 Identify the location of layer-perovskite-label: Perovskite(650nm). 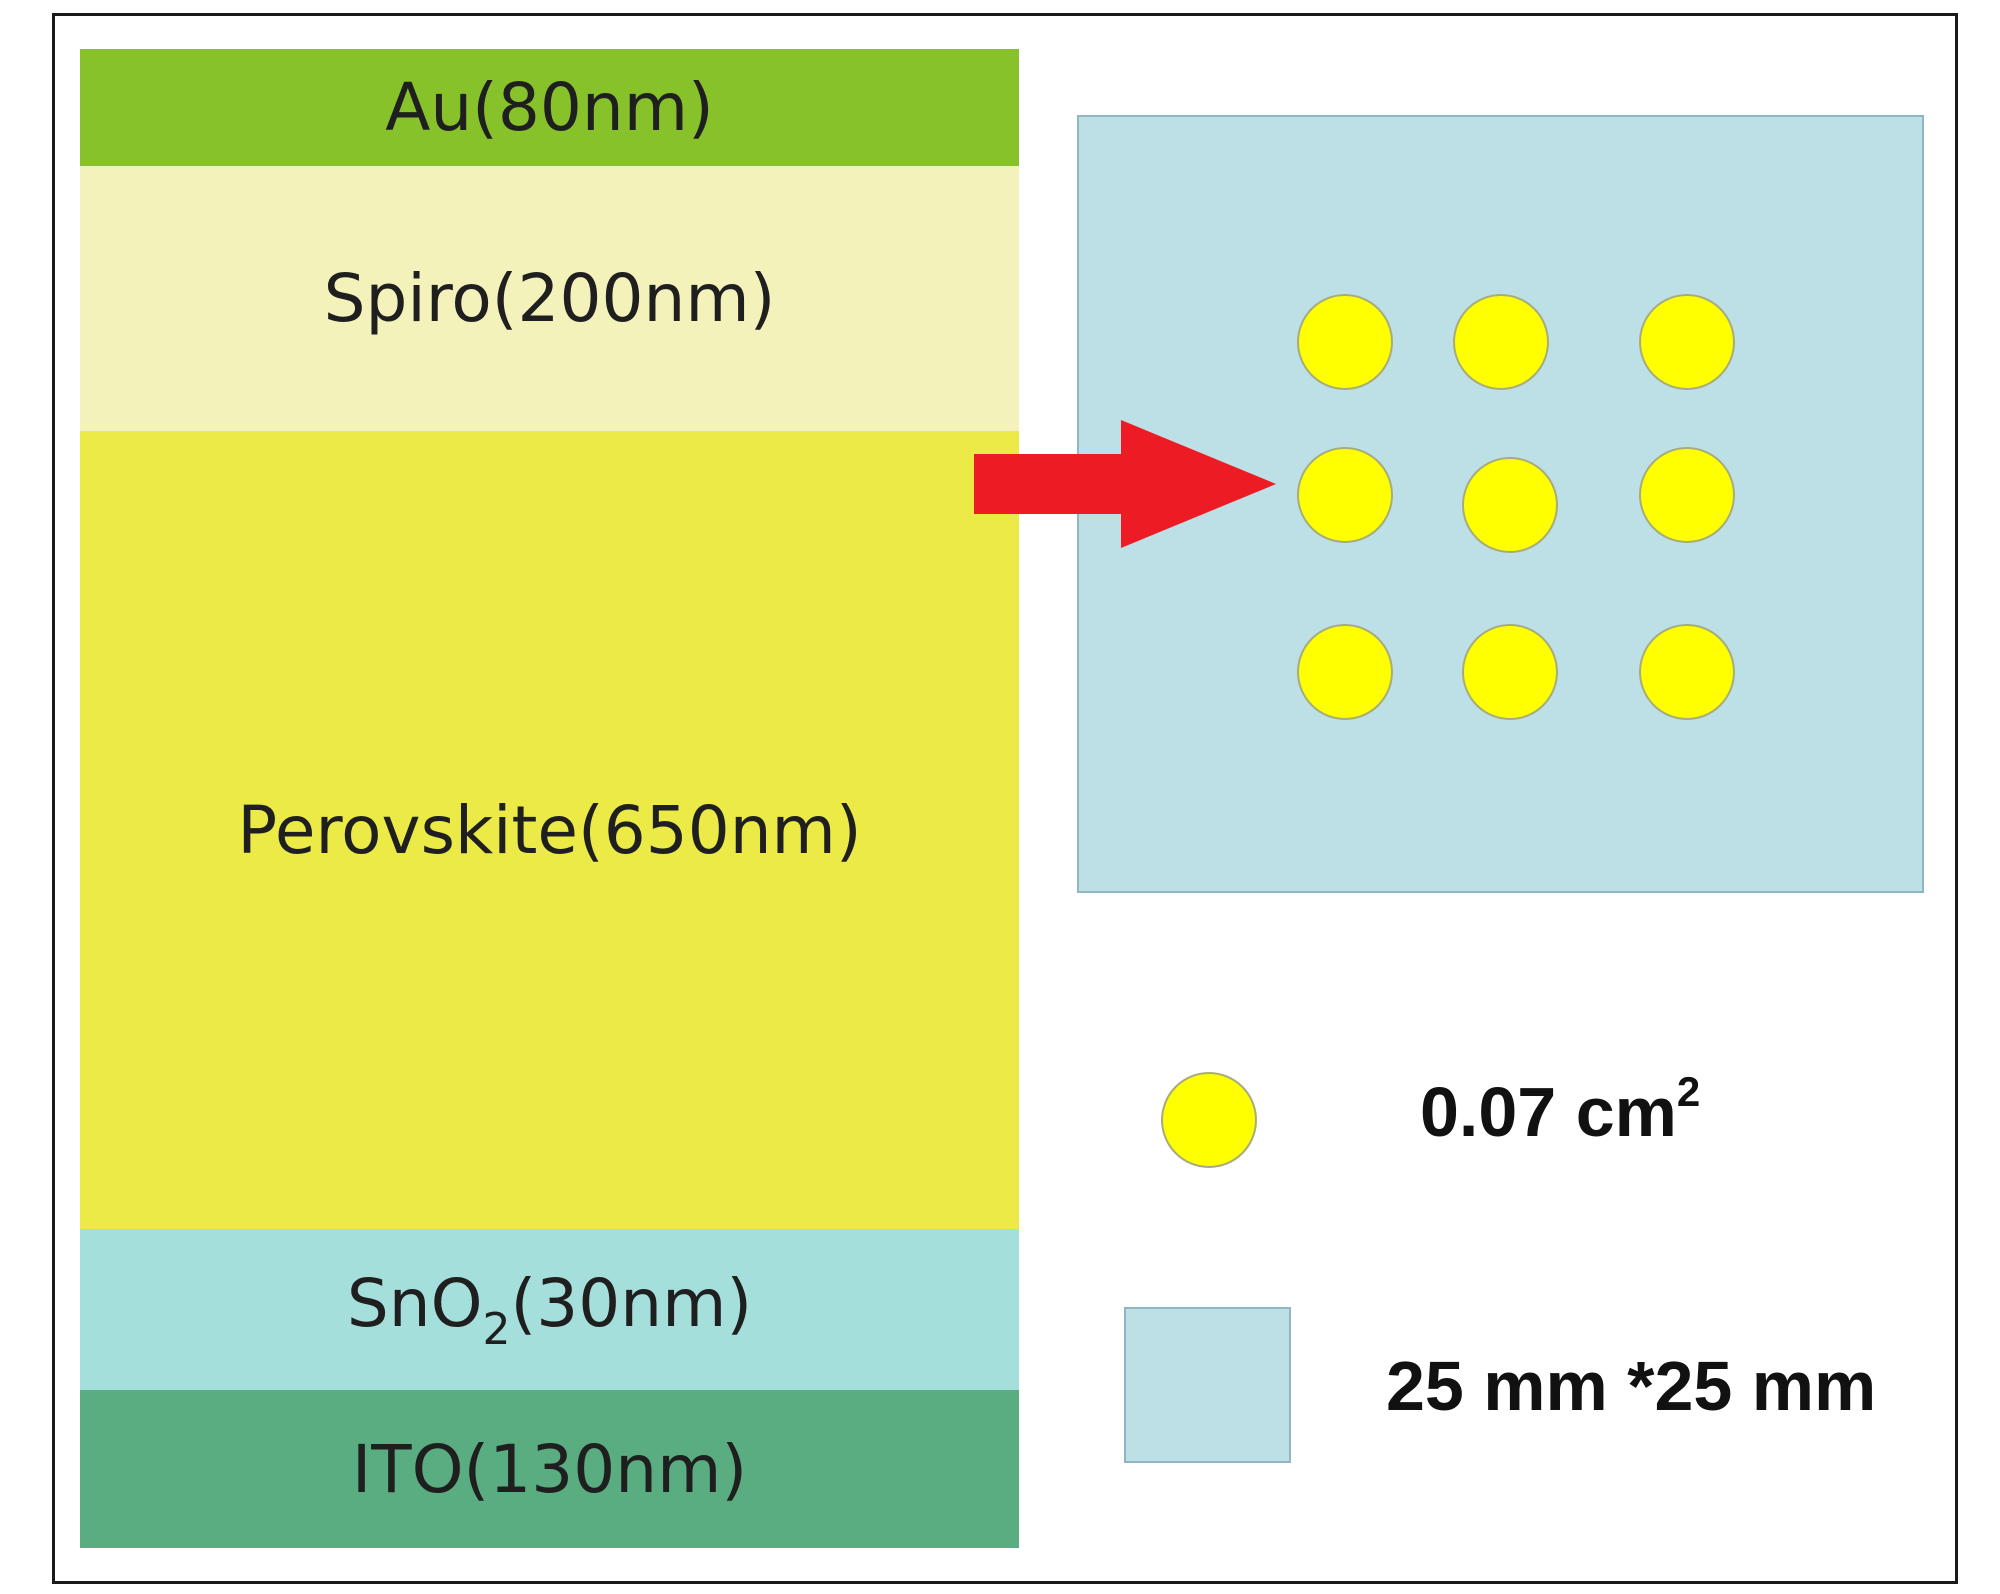
(549, 830).